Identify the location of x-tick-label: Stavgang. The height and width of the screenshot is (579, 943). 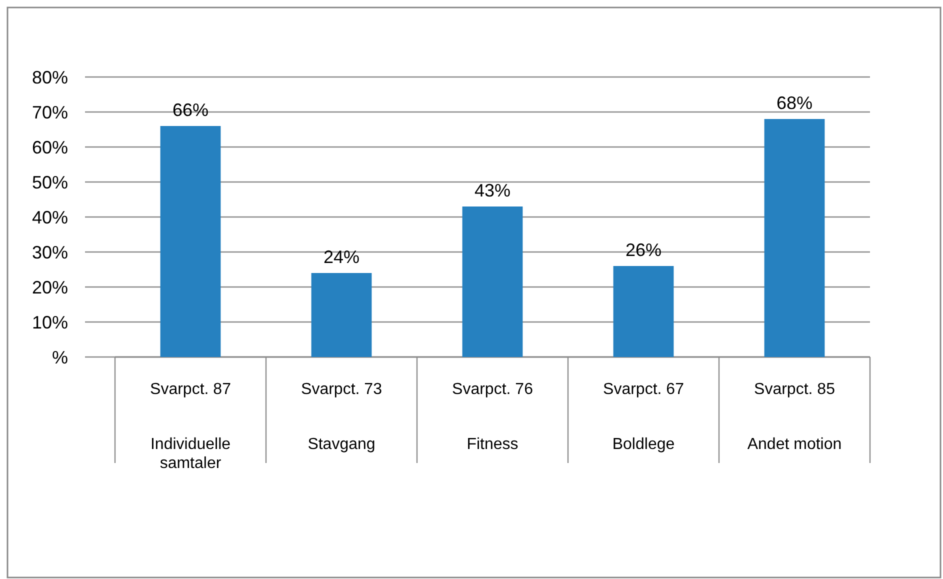
(342, 444).